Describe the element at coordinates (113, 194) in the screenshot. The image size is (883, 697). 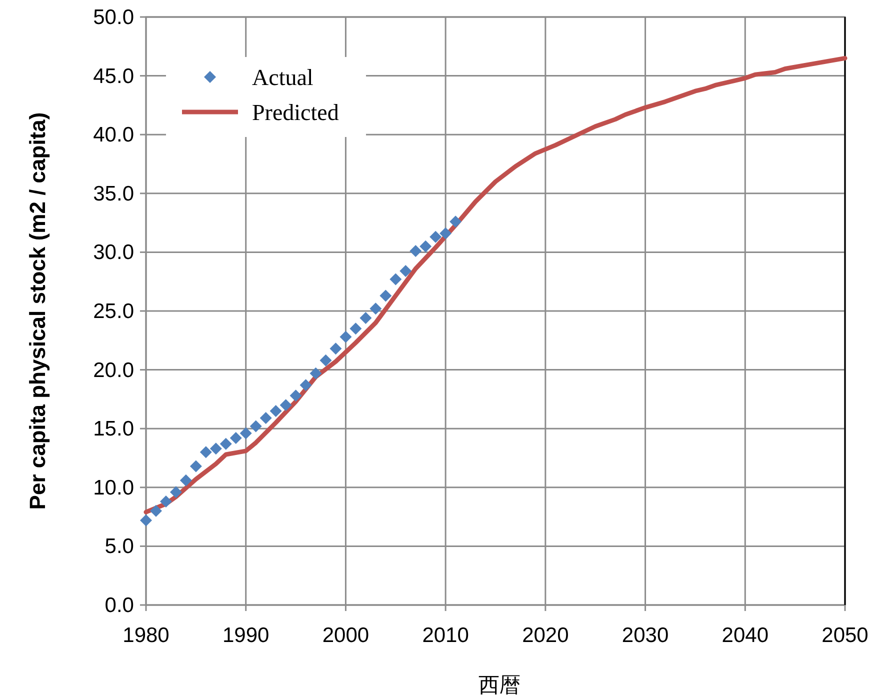
I see `y-tick-label: 35.0` at that location.